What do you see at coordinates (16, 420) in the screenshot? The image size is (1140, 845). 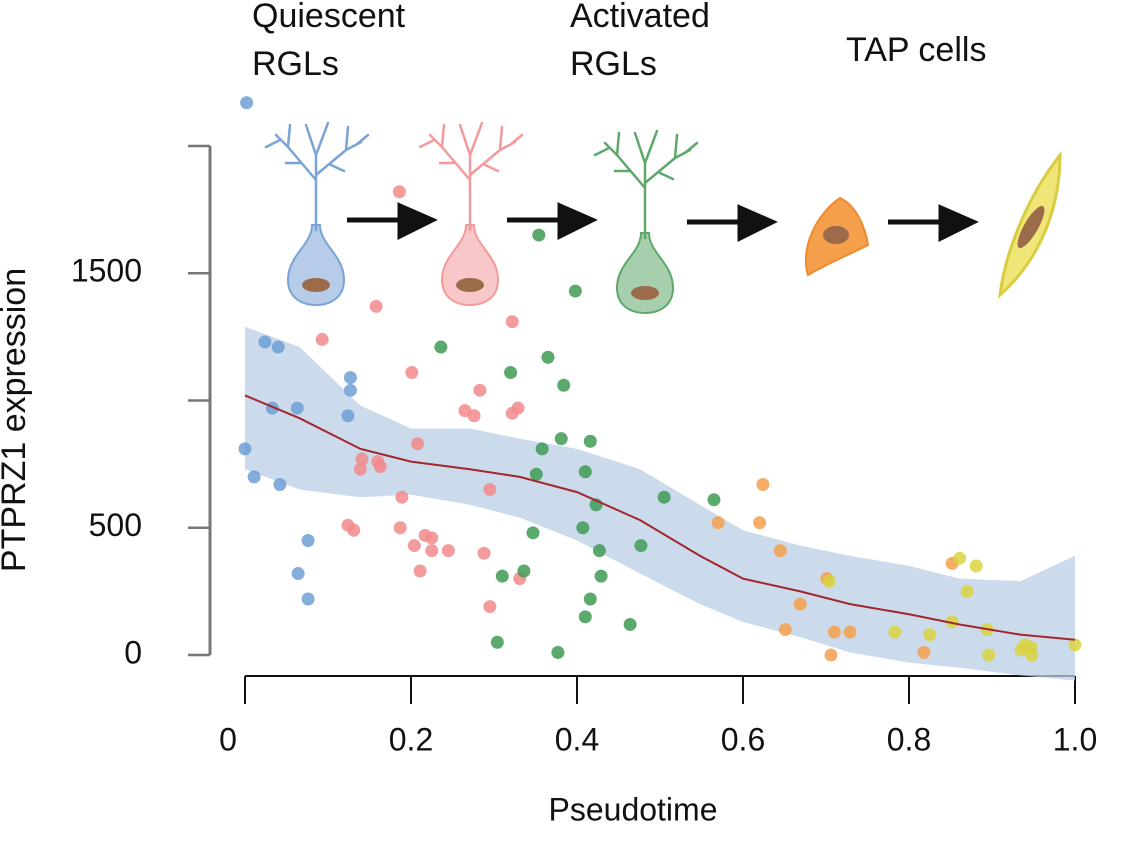 I see `y-axis-label: PTPRZ1 expression` at bounding box center [16, 420].